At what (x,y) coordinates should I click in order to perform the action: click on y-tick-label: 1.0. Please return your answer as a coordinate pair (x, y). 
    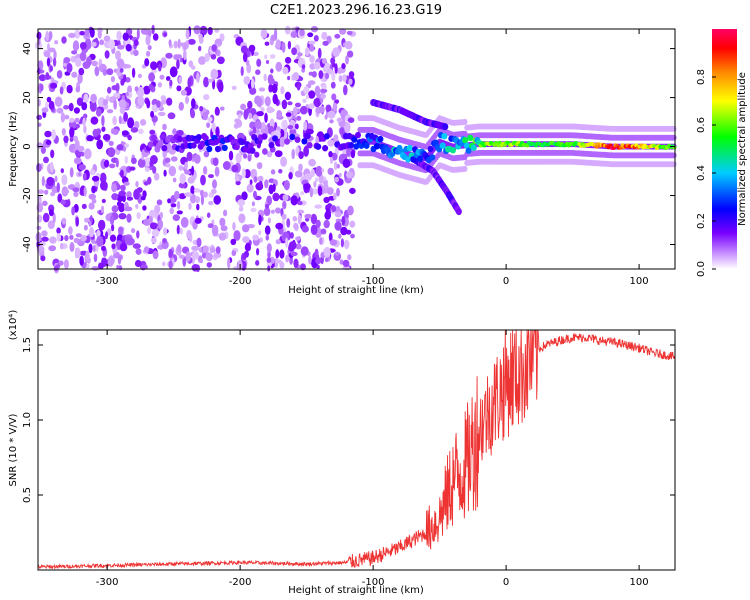
    Looking at the image, I should click on (27, 420).